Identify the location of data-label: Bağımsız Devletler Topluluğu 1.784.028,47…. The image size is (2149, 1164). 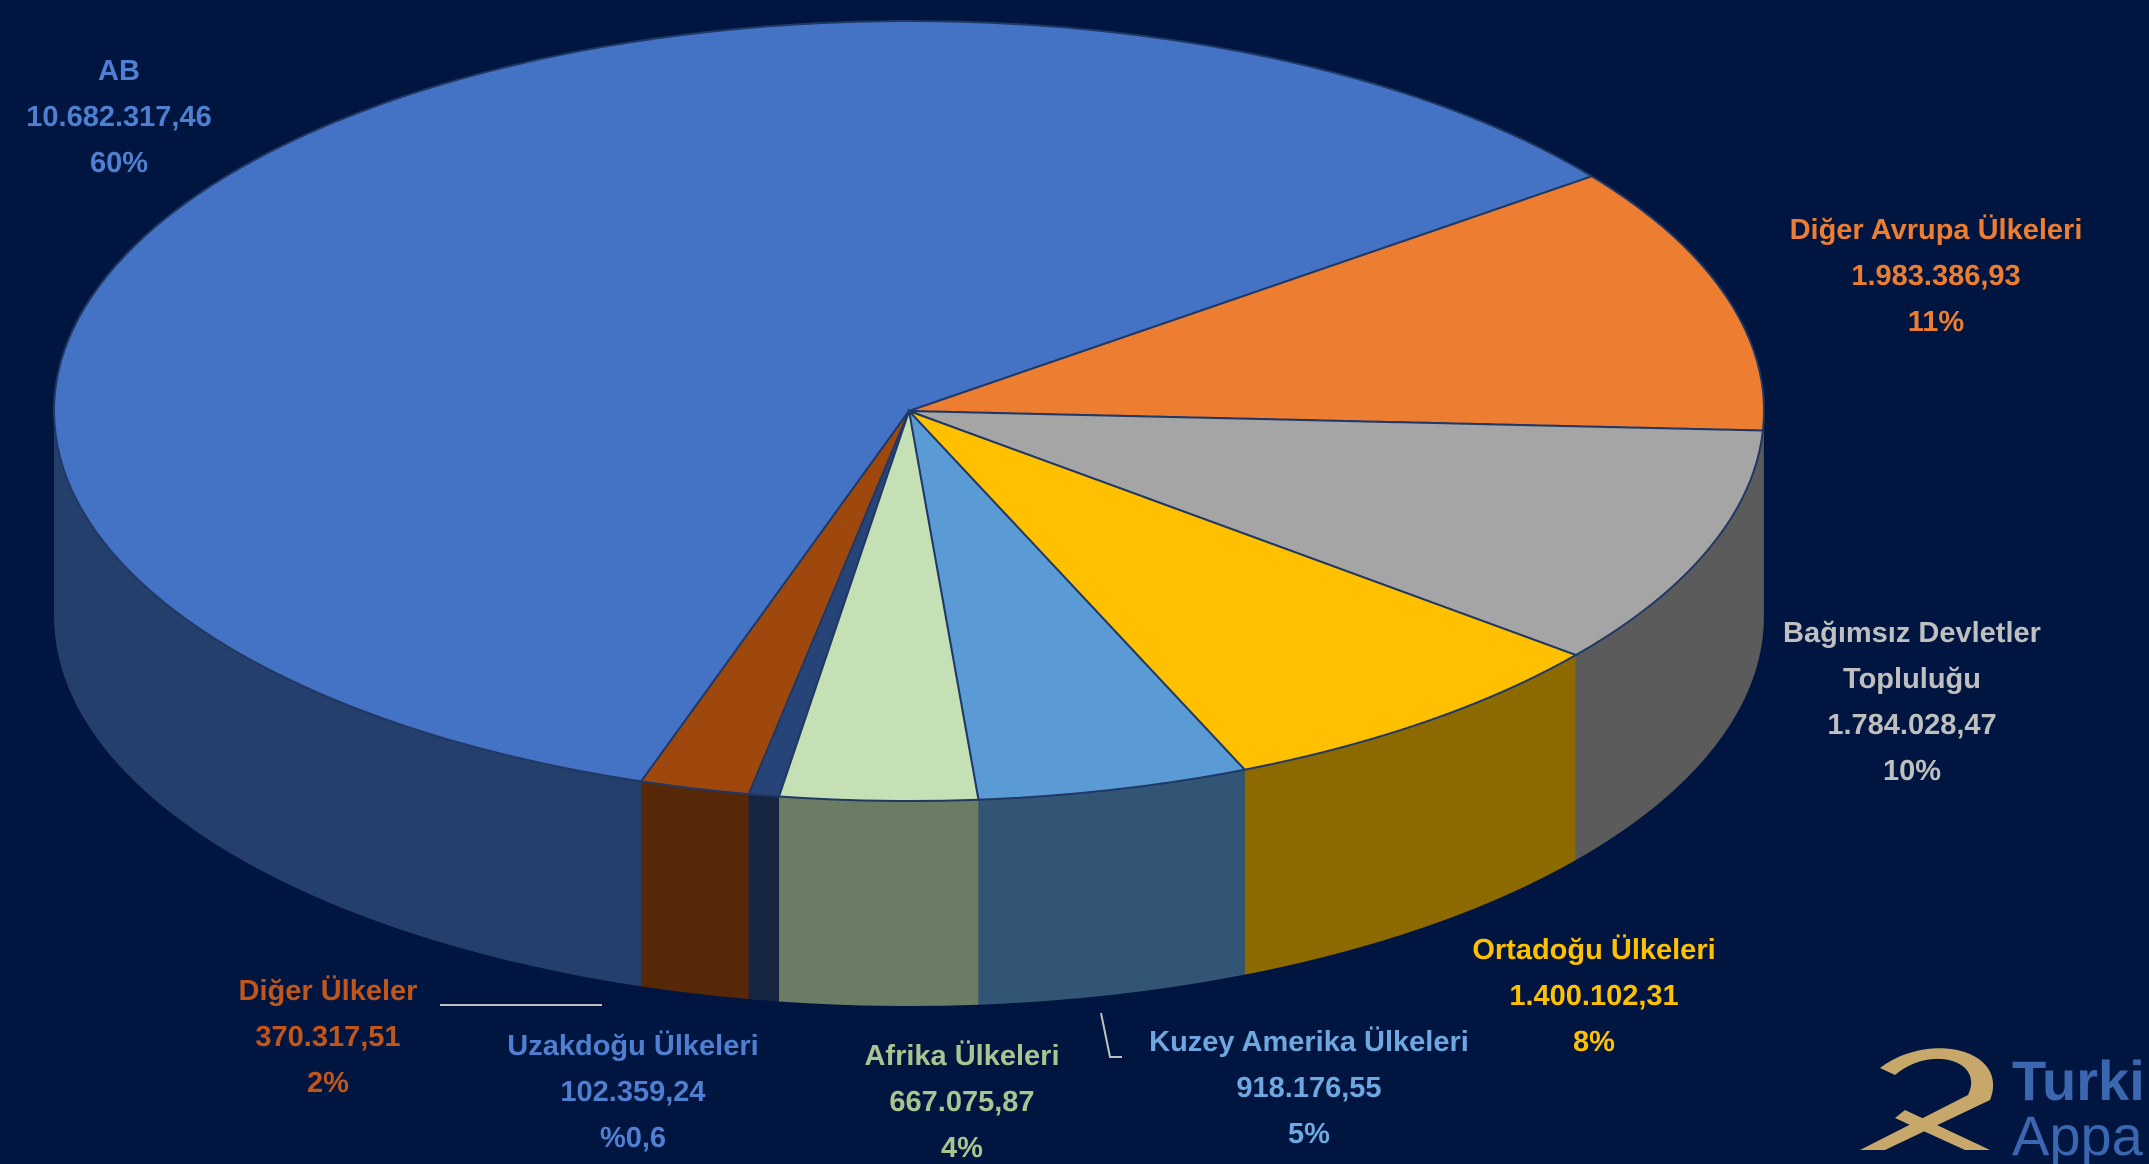
(1912, 702).